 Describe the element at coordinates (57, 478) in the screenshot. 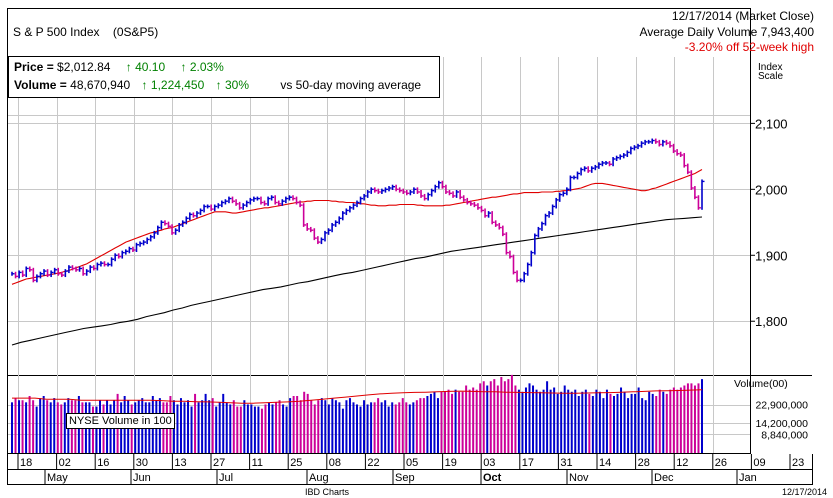

I see `month-label: May` at that location.